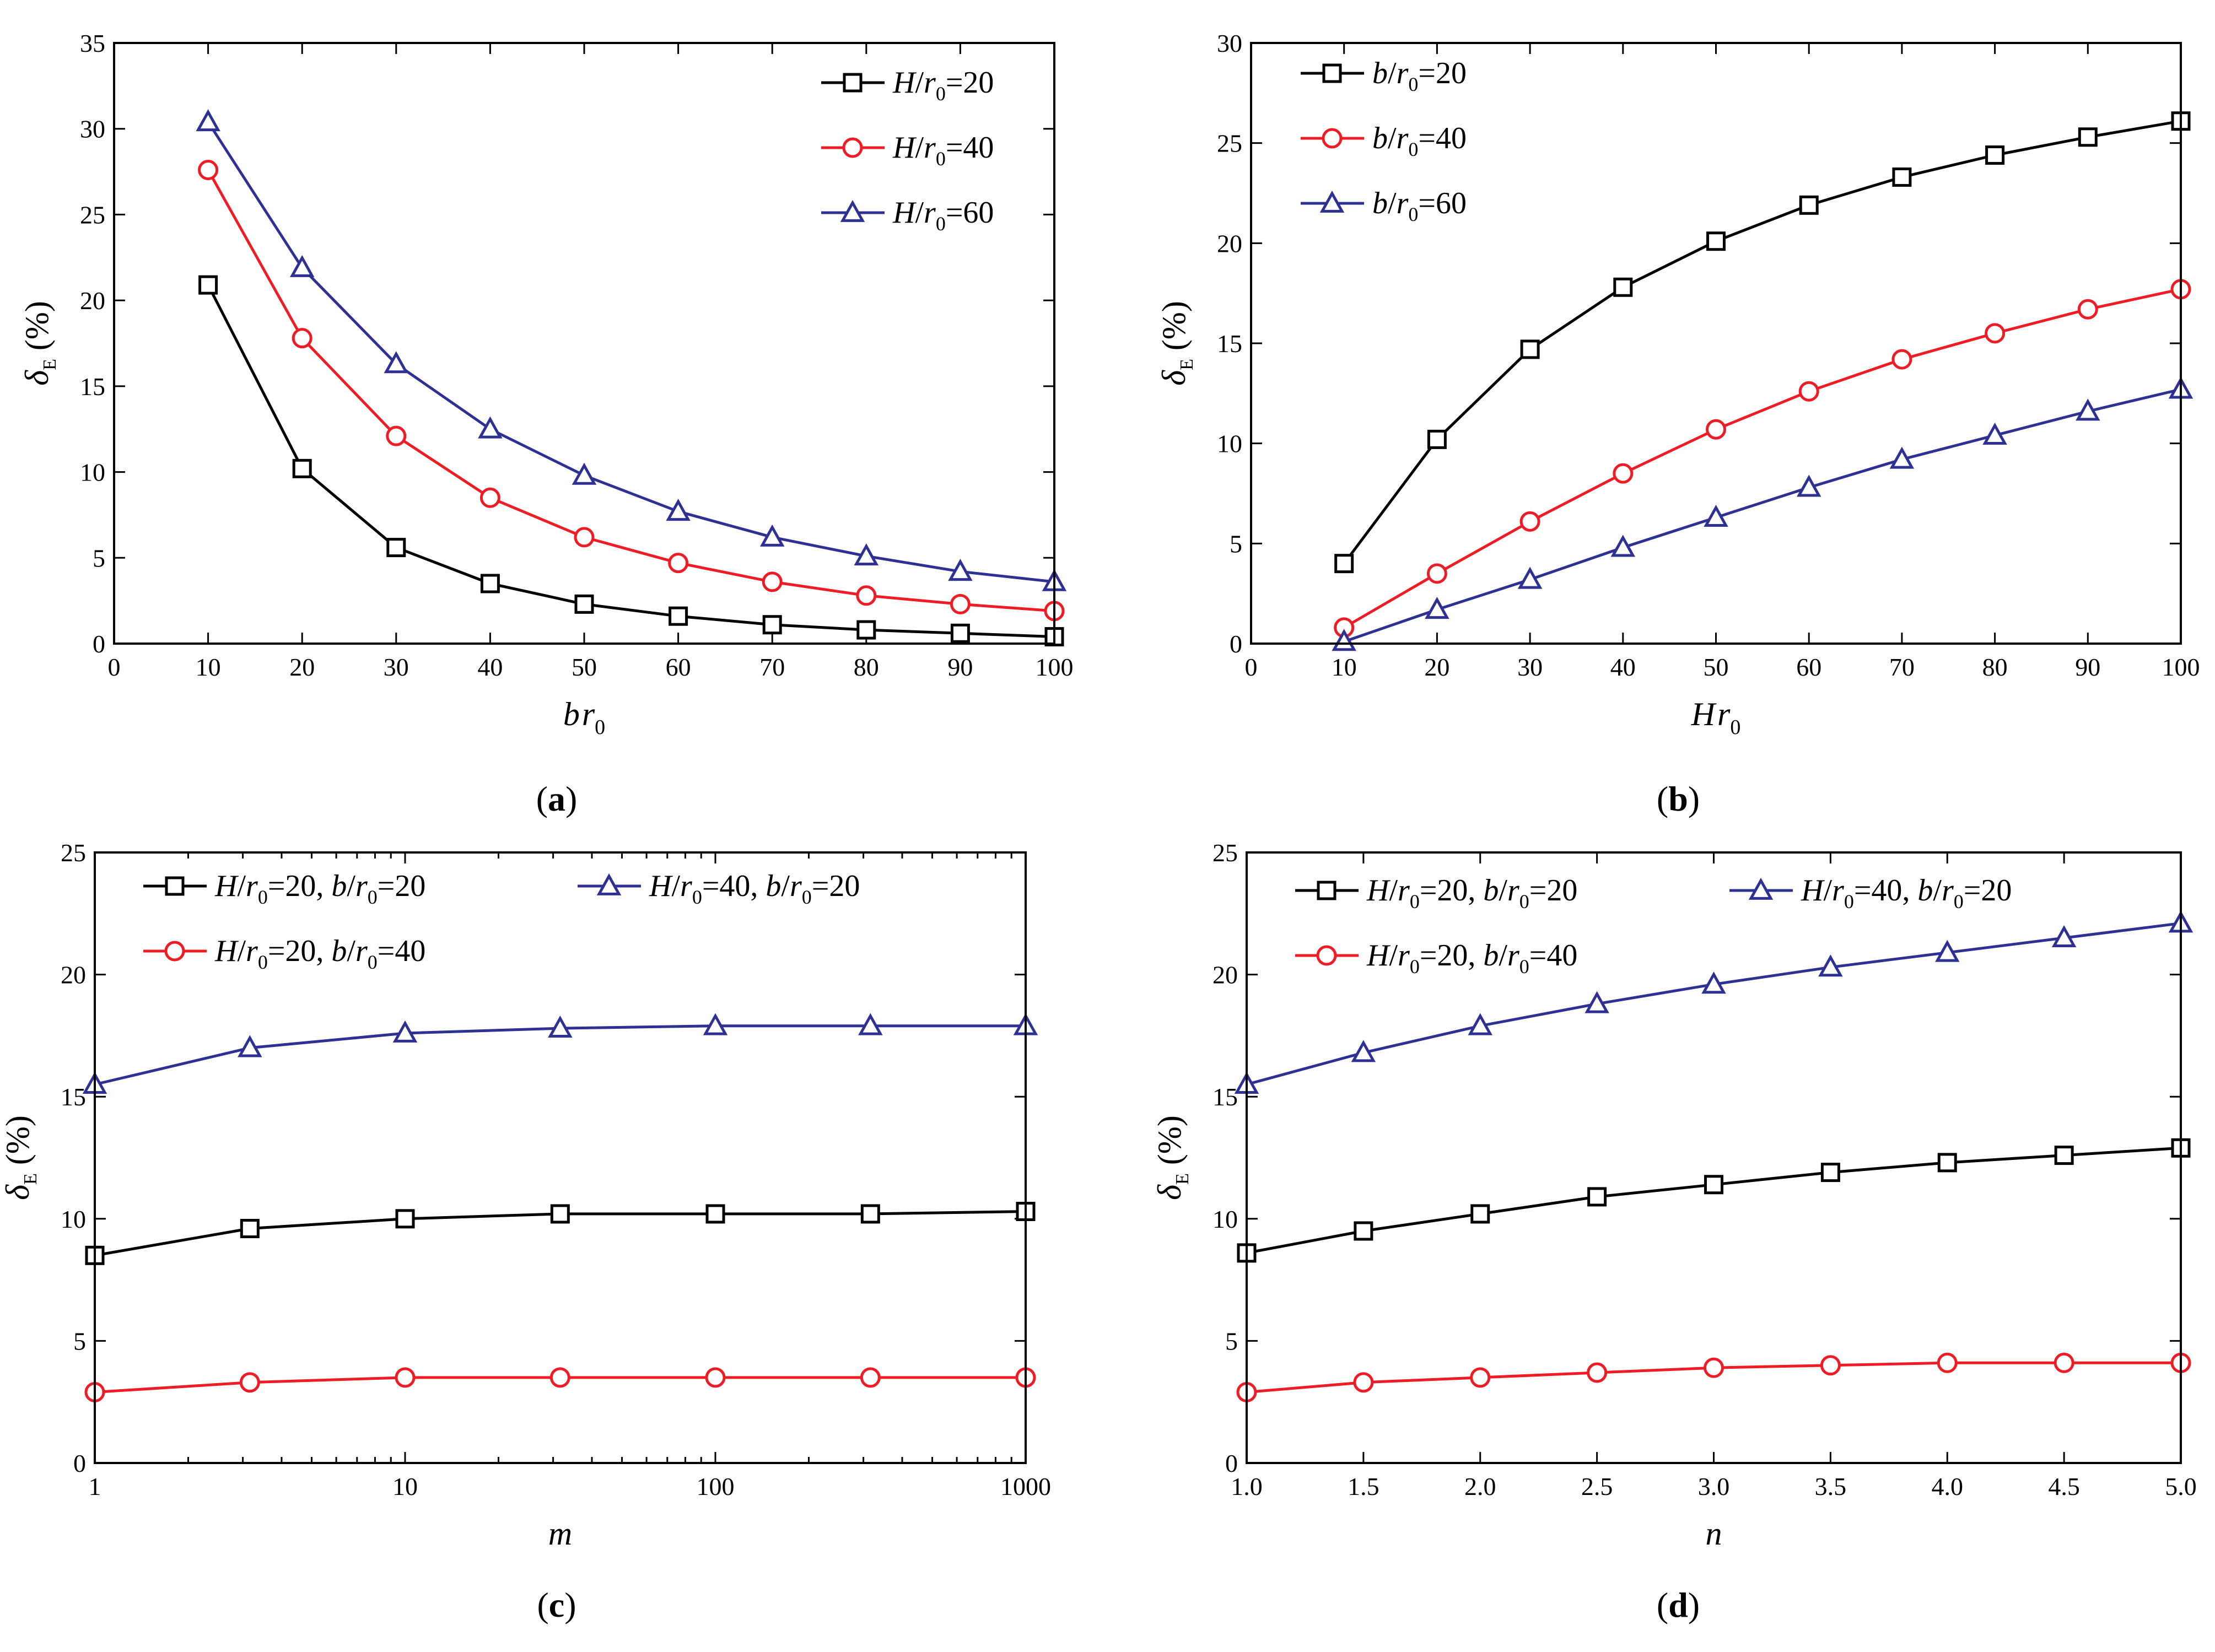  What do you see at coordinates (1419, 140) in the screenshot?
I see `legend-label: b/r0=40` at bounding box center [1419, 140].